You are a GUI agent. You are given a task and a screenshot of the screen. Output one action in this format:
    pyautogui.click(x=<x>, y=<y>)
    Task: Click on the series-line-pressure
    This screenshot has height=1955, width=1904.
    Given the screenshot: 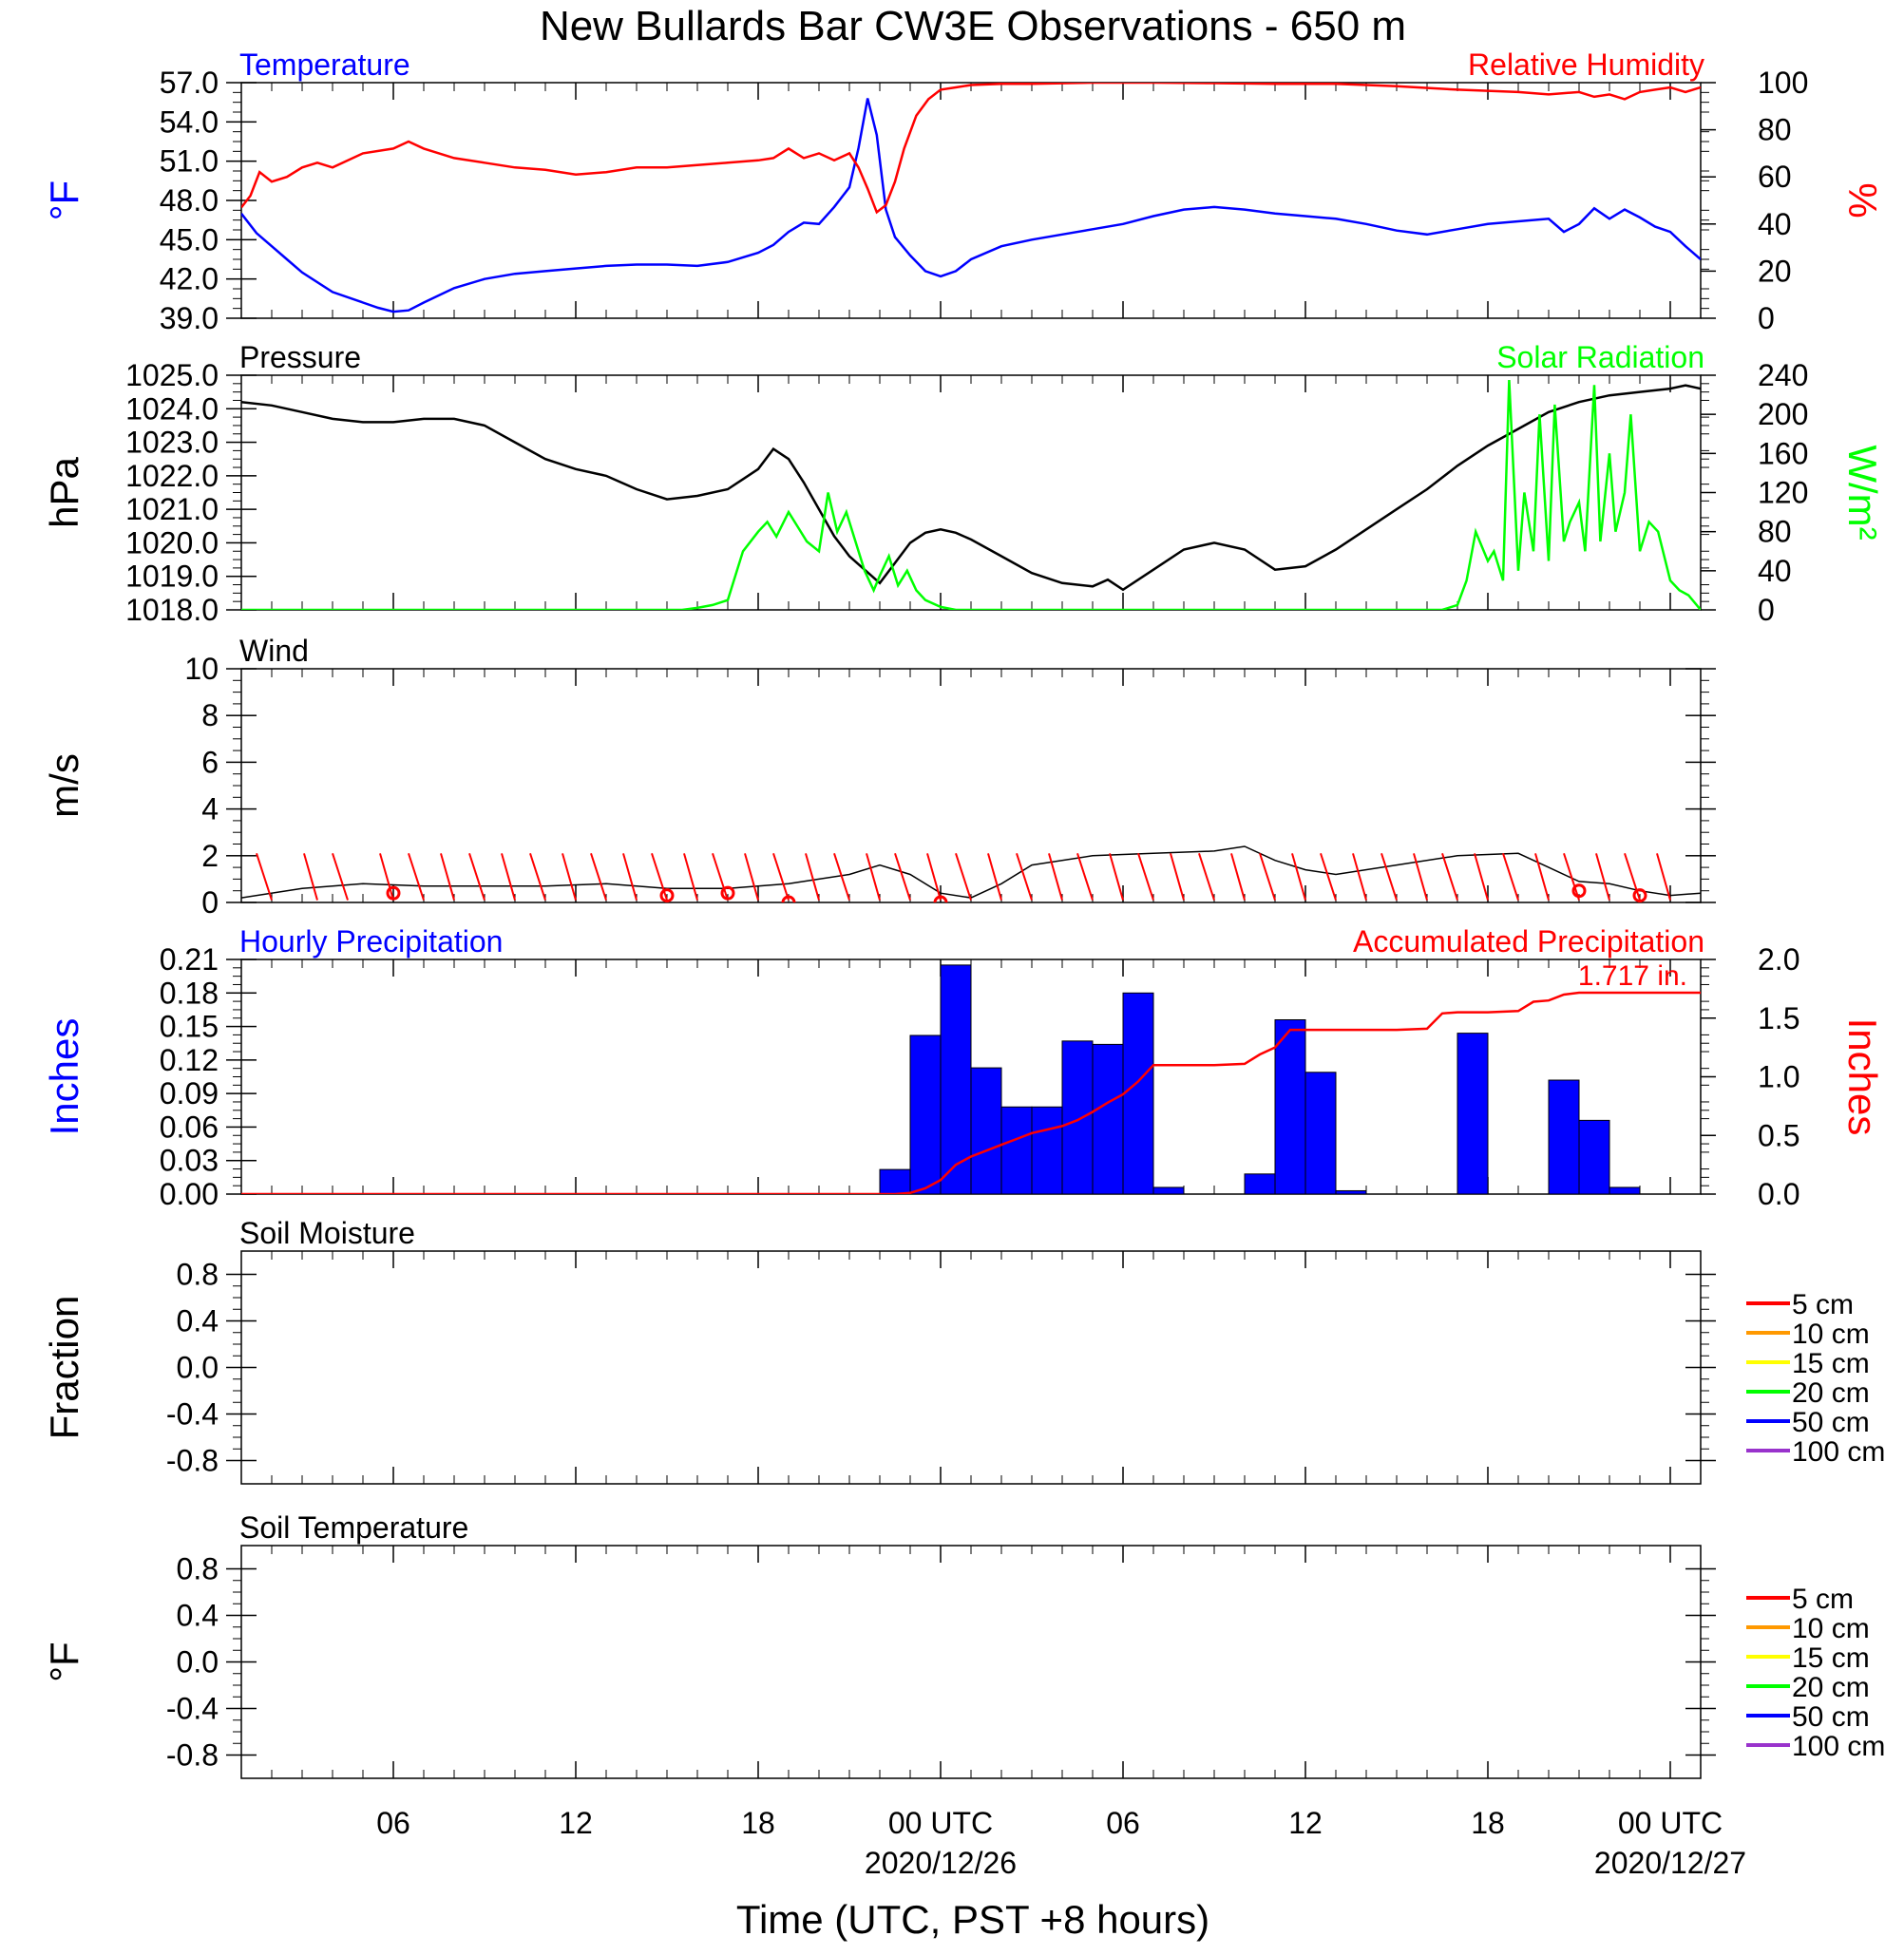 What is the action you would take?
    pyautogui.click(x=971, y=488)
    